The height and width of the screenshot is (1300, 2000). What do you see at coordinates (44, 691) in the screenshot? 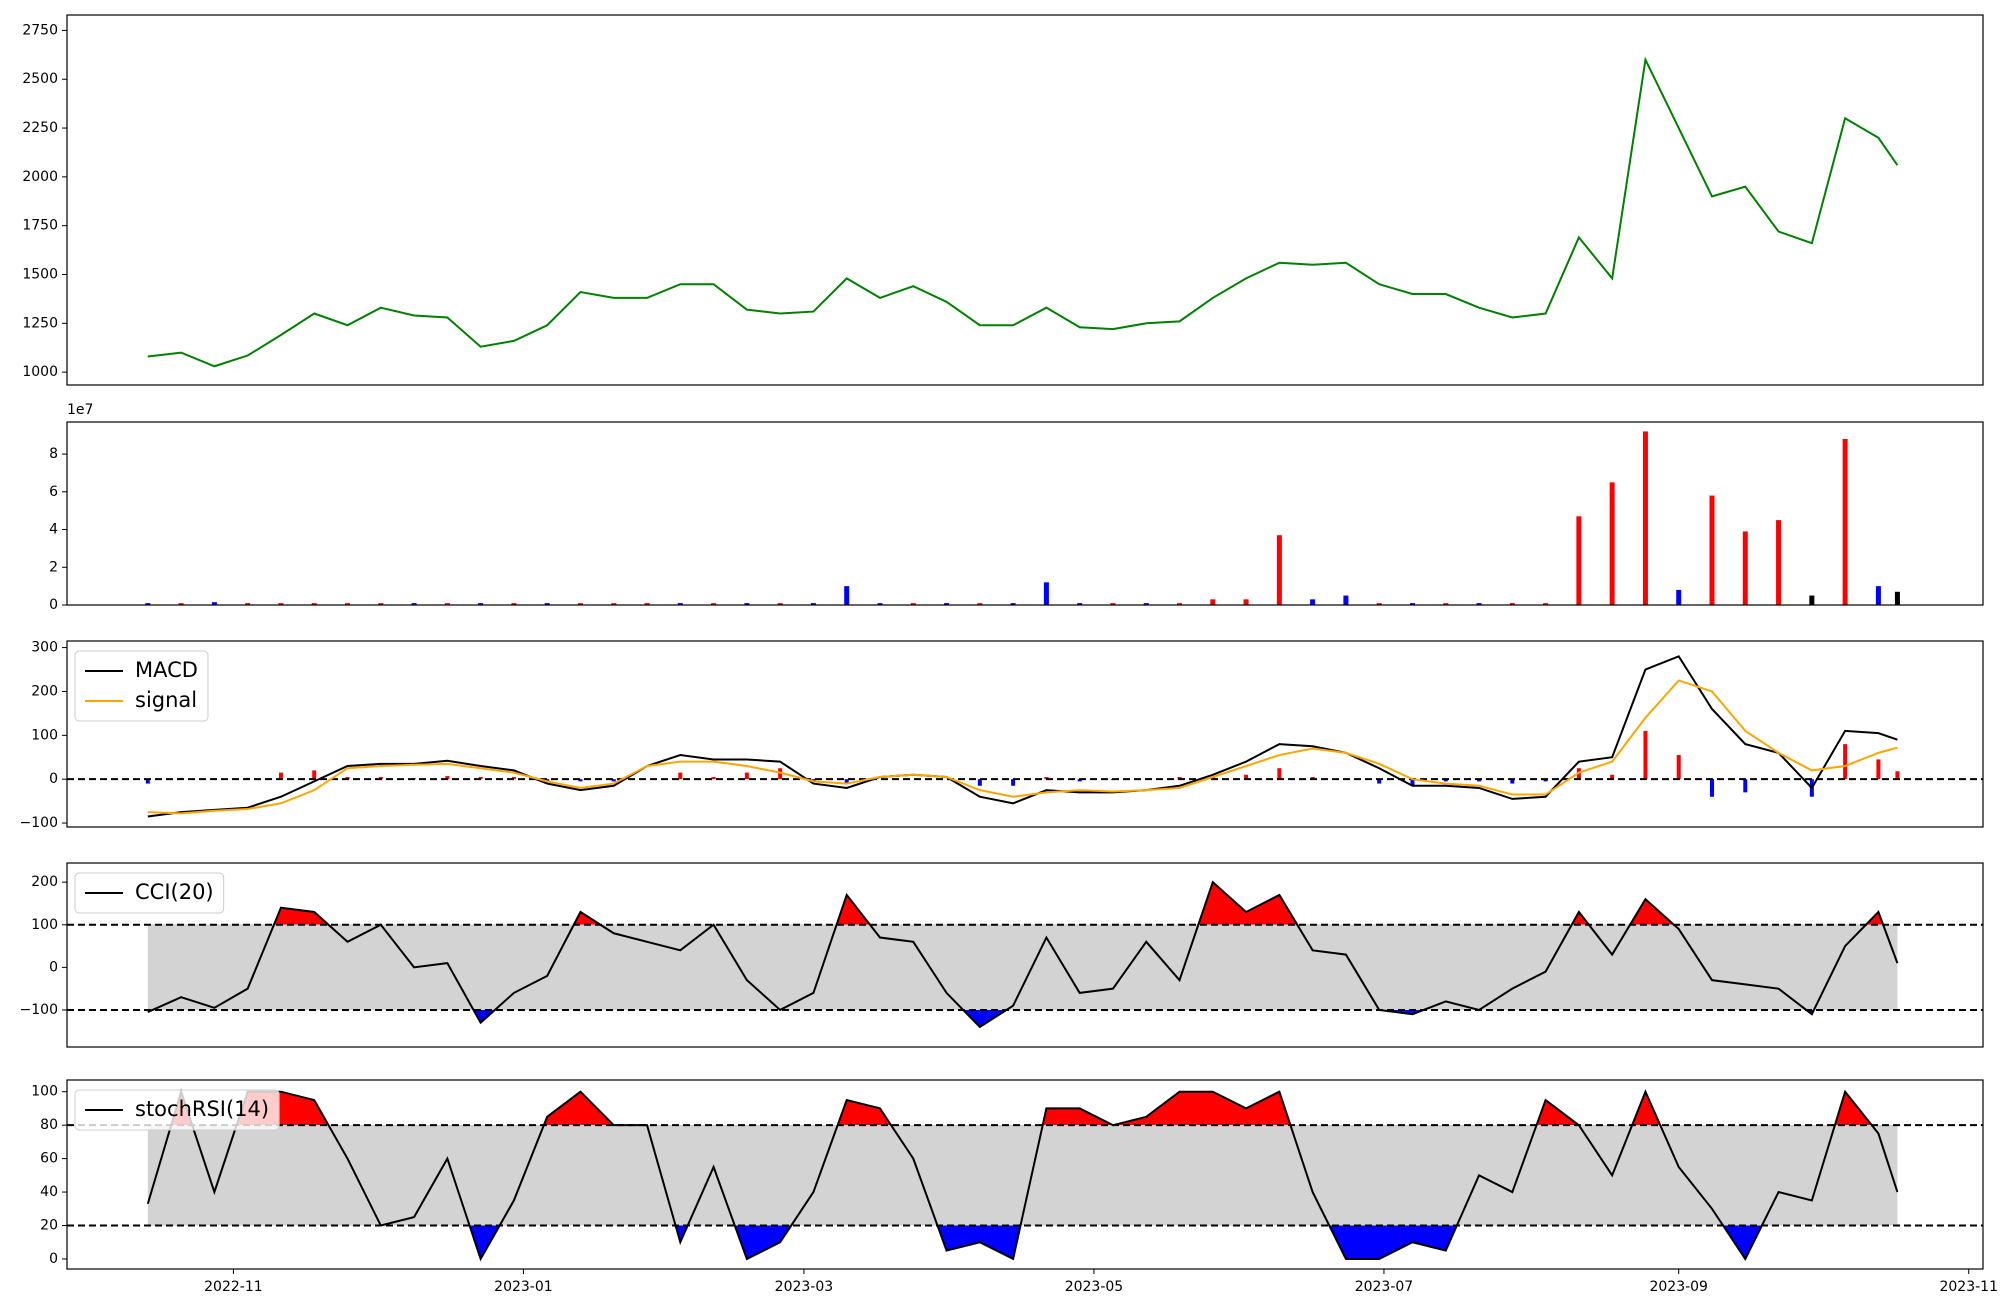
I see `y-tick-label: 200` at bounding box center [44, 691].